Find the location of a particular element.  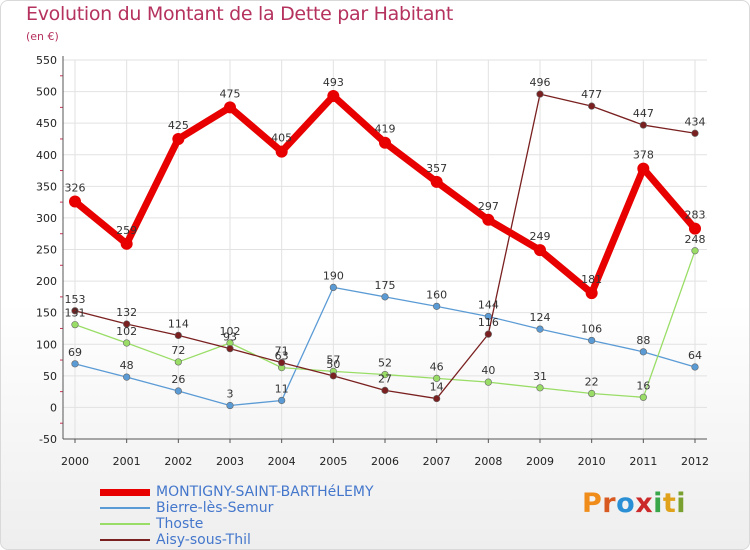

legend-label: Bierre-lès-Semur is located at coordinates (215, 508).